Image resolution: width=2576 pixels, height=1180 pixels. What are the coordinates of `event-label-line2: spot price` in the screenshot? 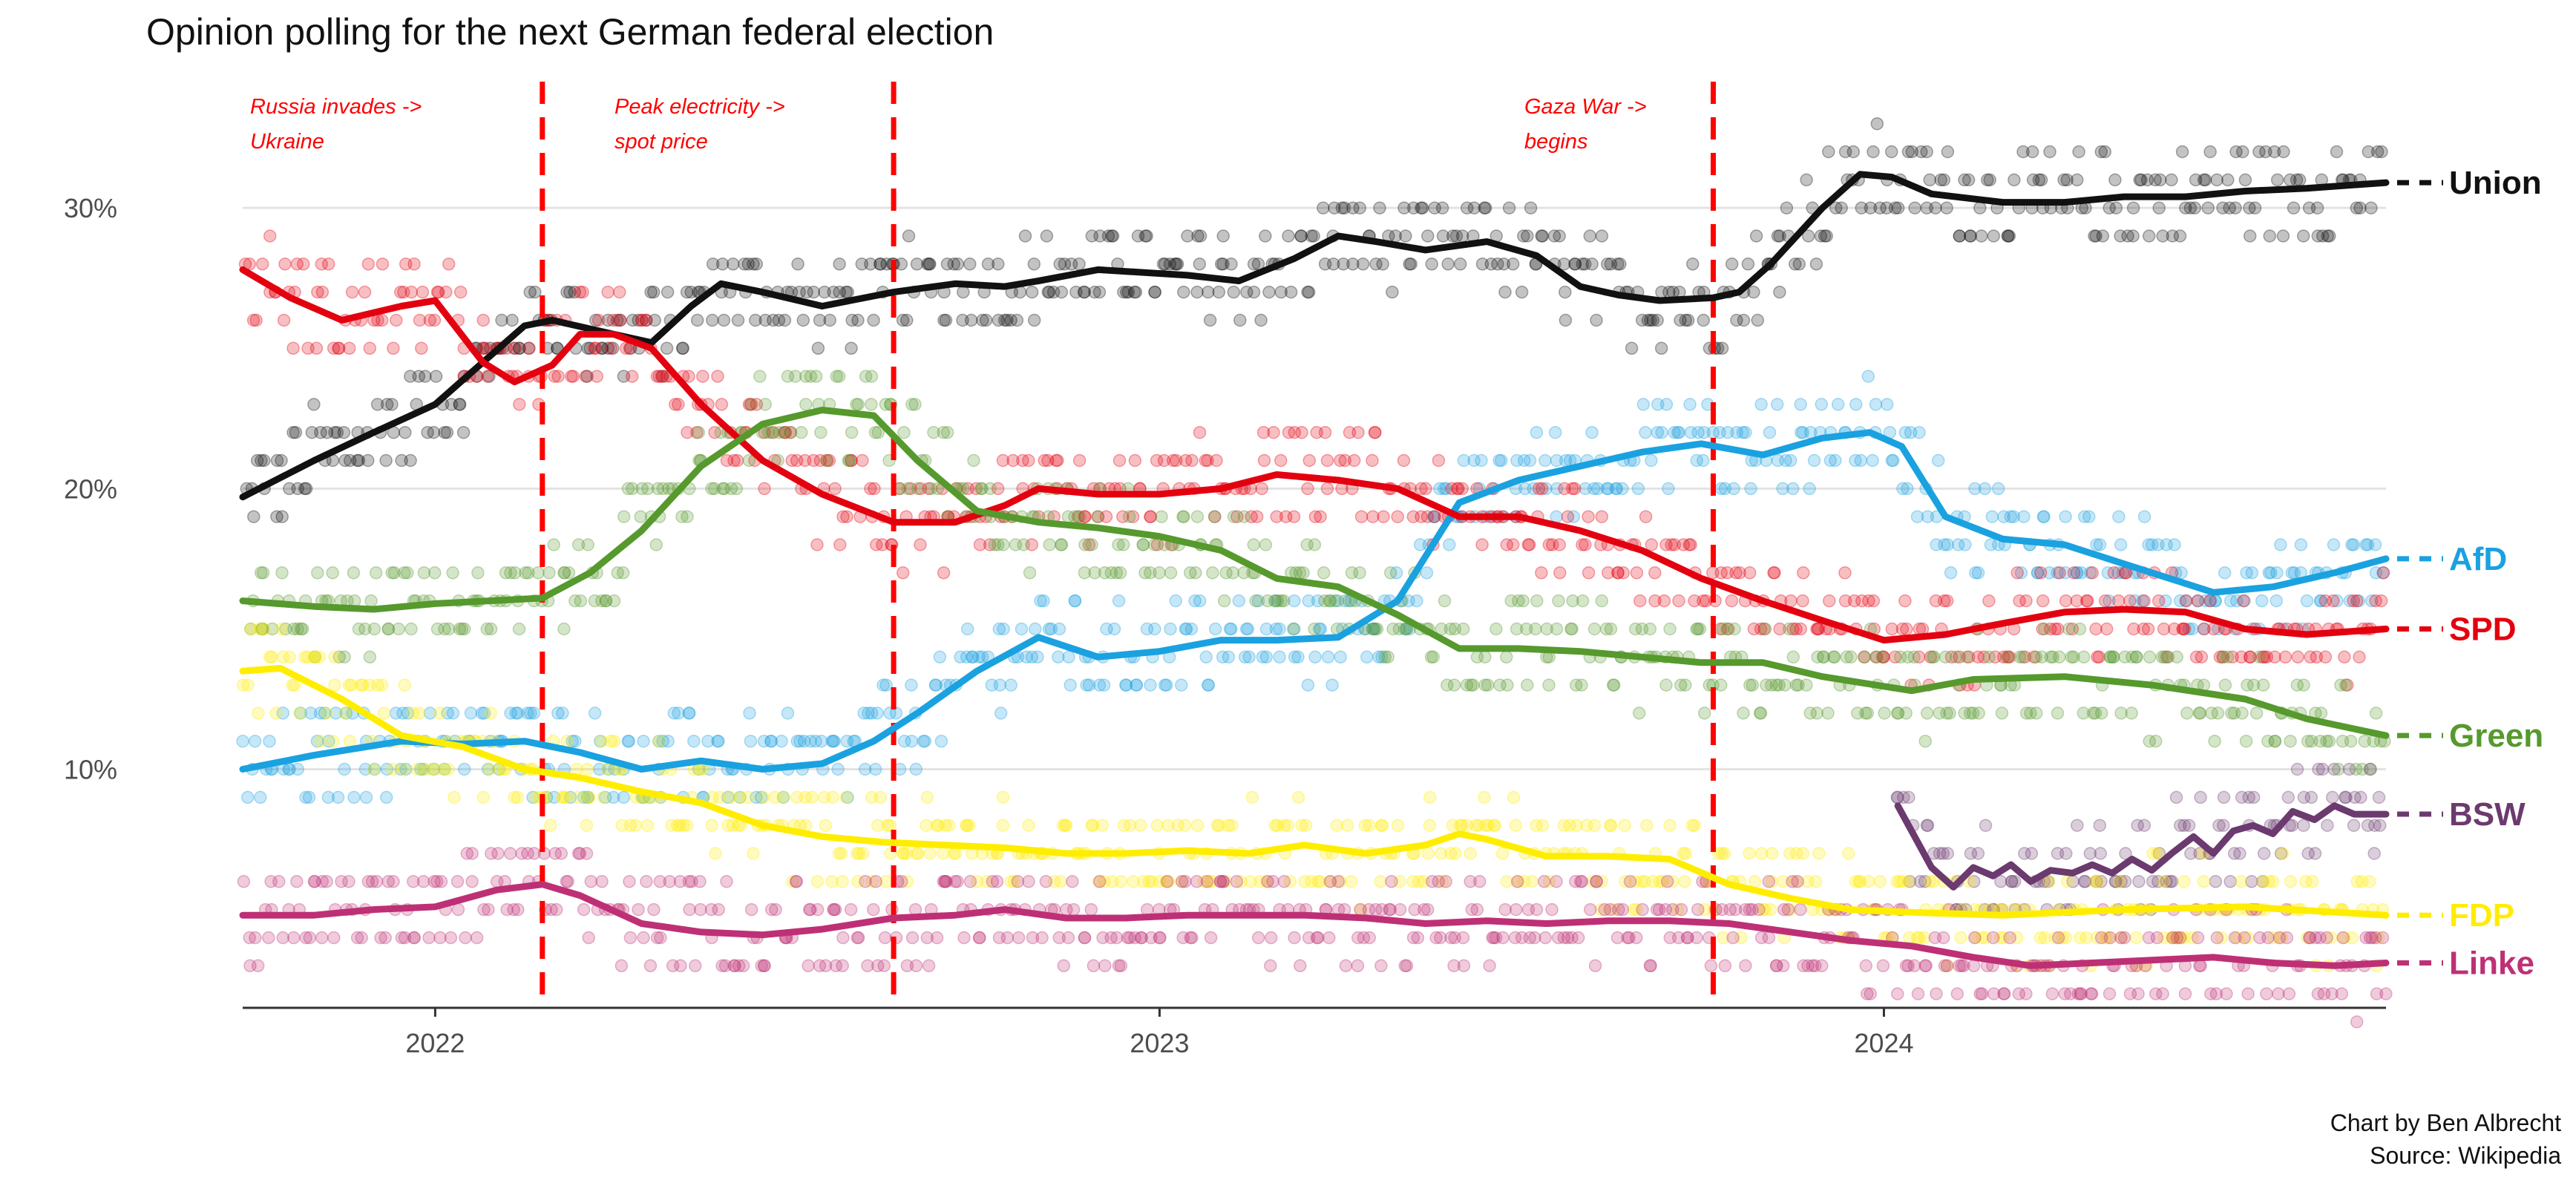 It's located at (661, 142).